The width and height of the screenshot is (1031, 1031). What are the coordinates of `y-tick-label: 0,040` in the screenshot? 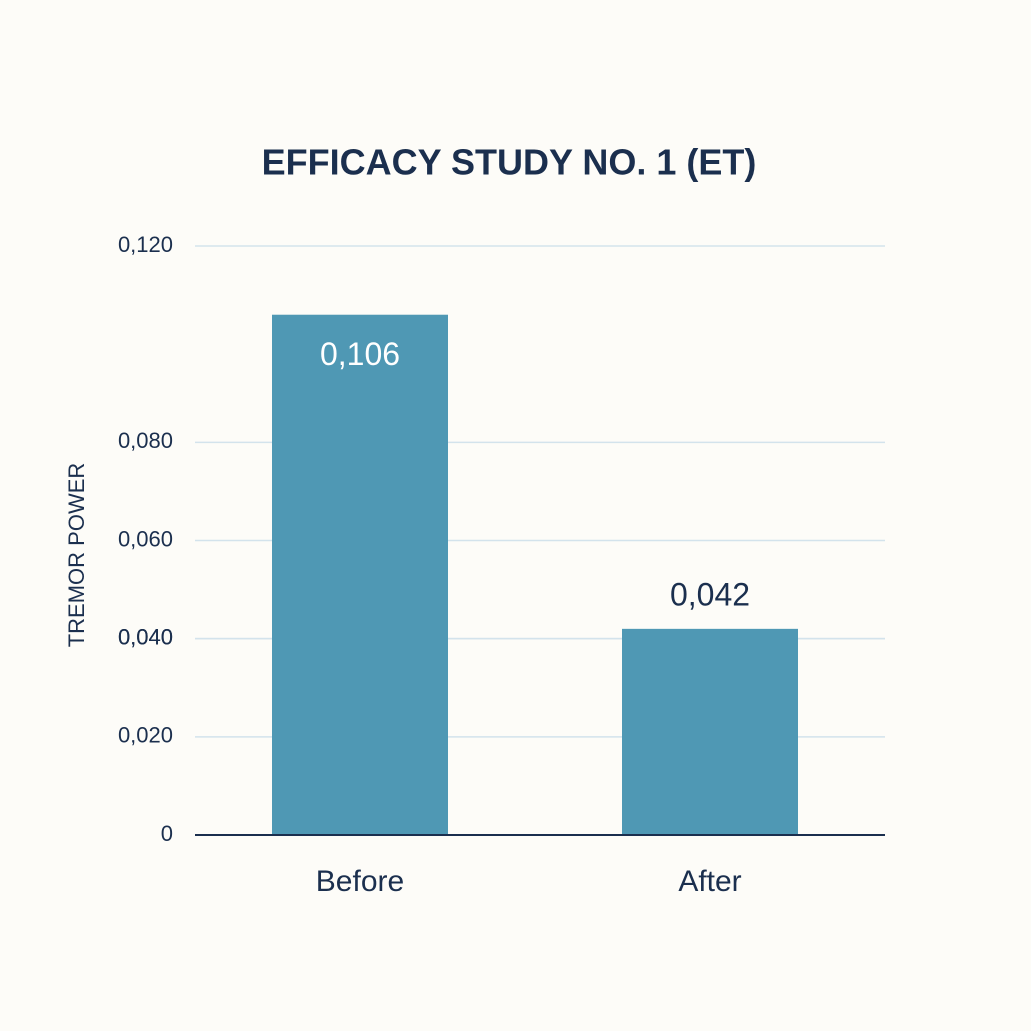 It's located at (145, 636).